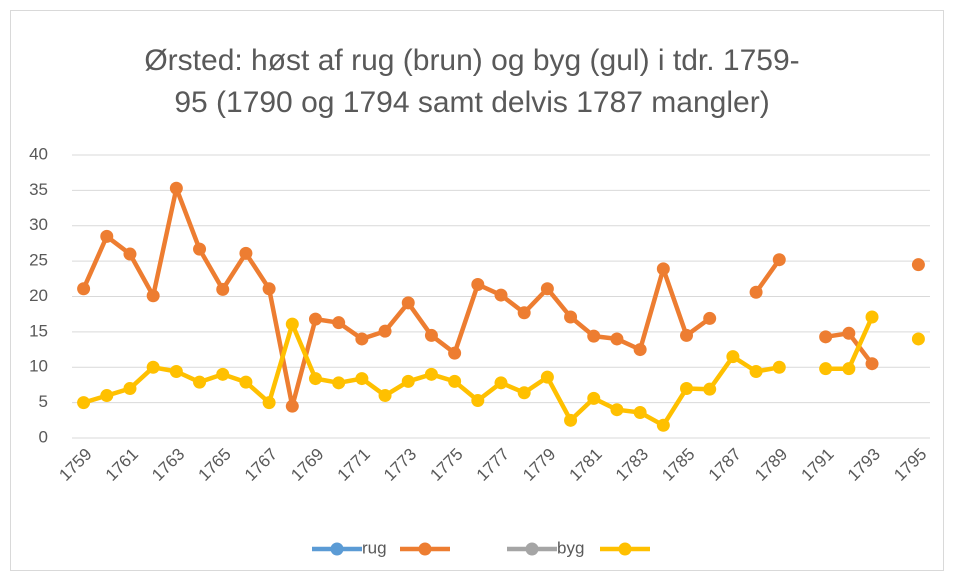  I want to click on y-tick-label: 25, so click(38, 260).